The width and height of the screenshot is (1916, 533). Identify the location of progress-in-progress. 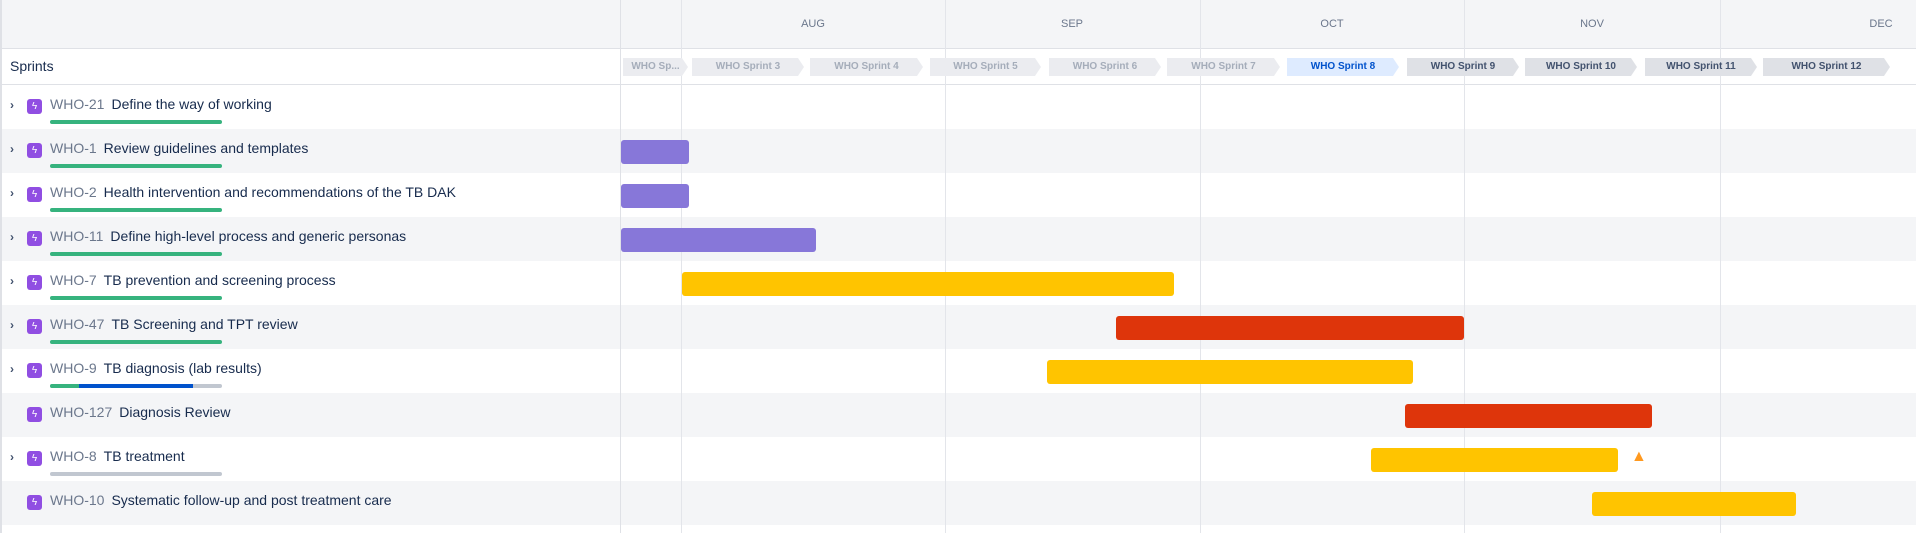
(136, 386).